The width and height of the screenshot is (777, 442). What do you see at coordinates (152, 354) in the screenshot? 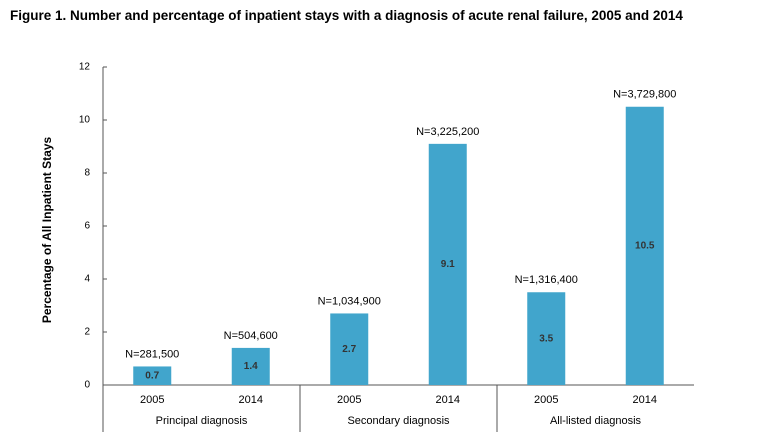
I see `annotation: N=281,500` at bounding box center [152, 354].